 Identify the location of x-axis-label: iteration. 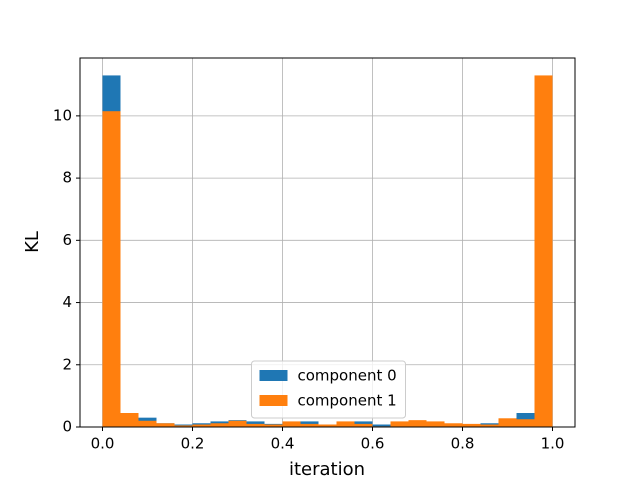
(327, 469).